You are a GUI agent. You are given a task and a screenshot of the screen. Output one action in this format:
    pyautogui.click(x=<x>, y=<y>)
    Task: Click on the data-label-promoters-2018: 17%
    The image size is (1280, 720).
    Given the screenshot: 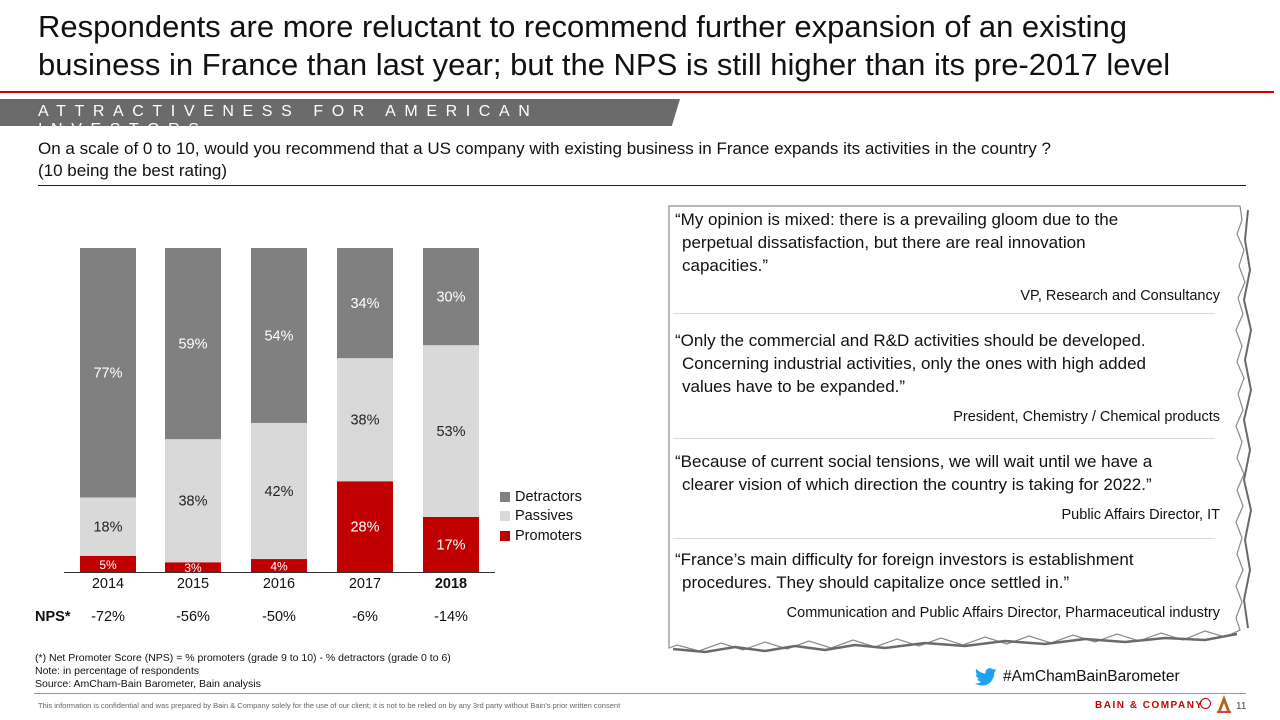 What is the action you would take?
    pyautogui.click(x=450, y=545)
    